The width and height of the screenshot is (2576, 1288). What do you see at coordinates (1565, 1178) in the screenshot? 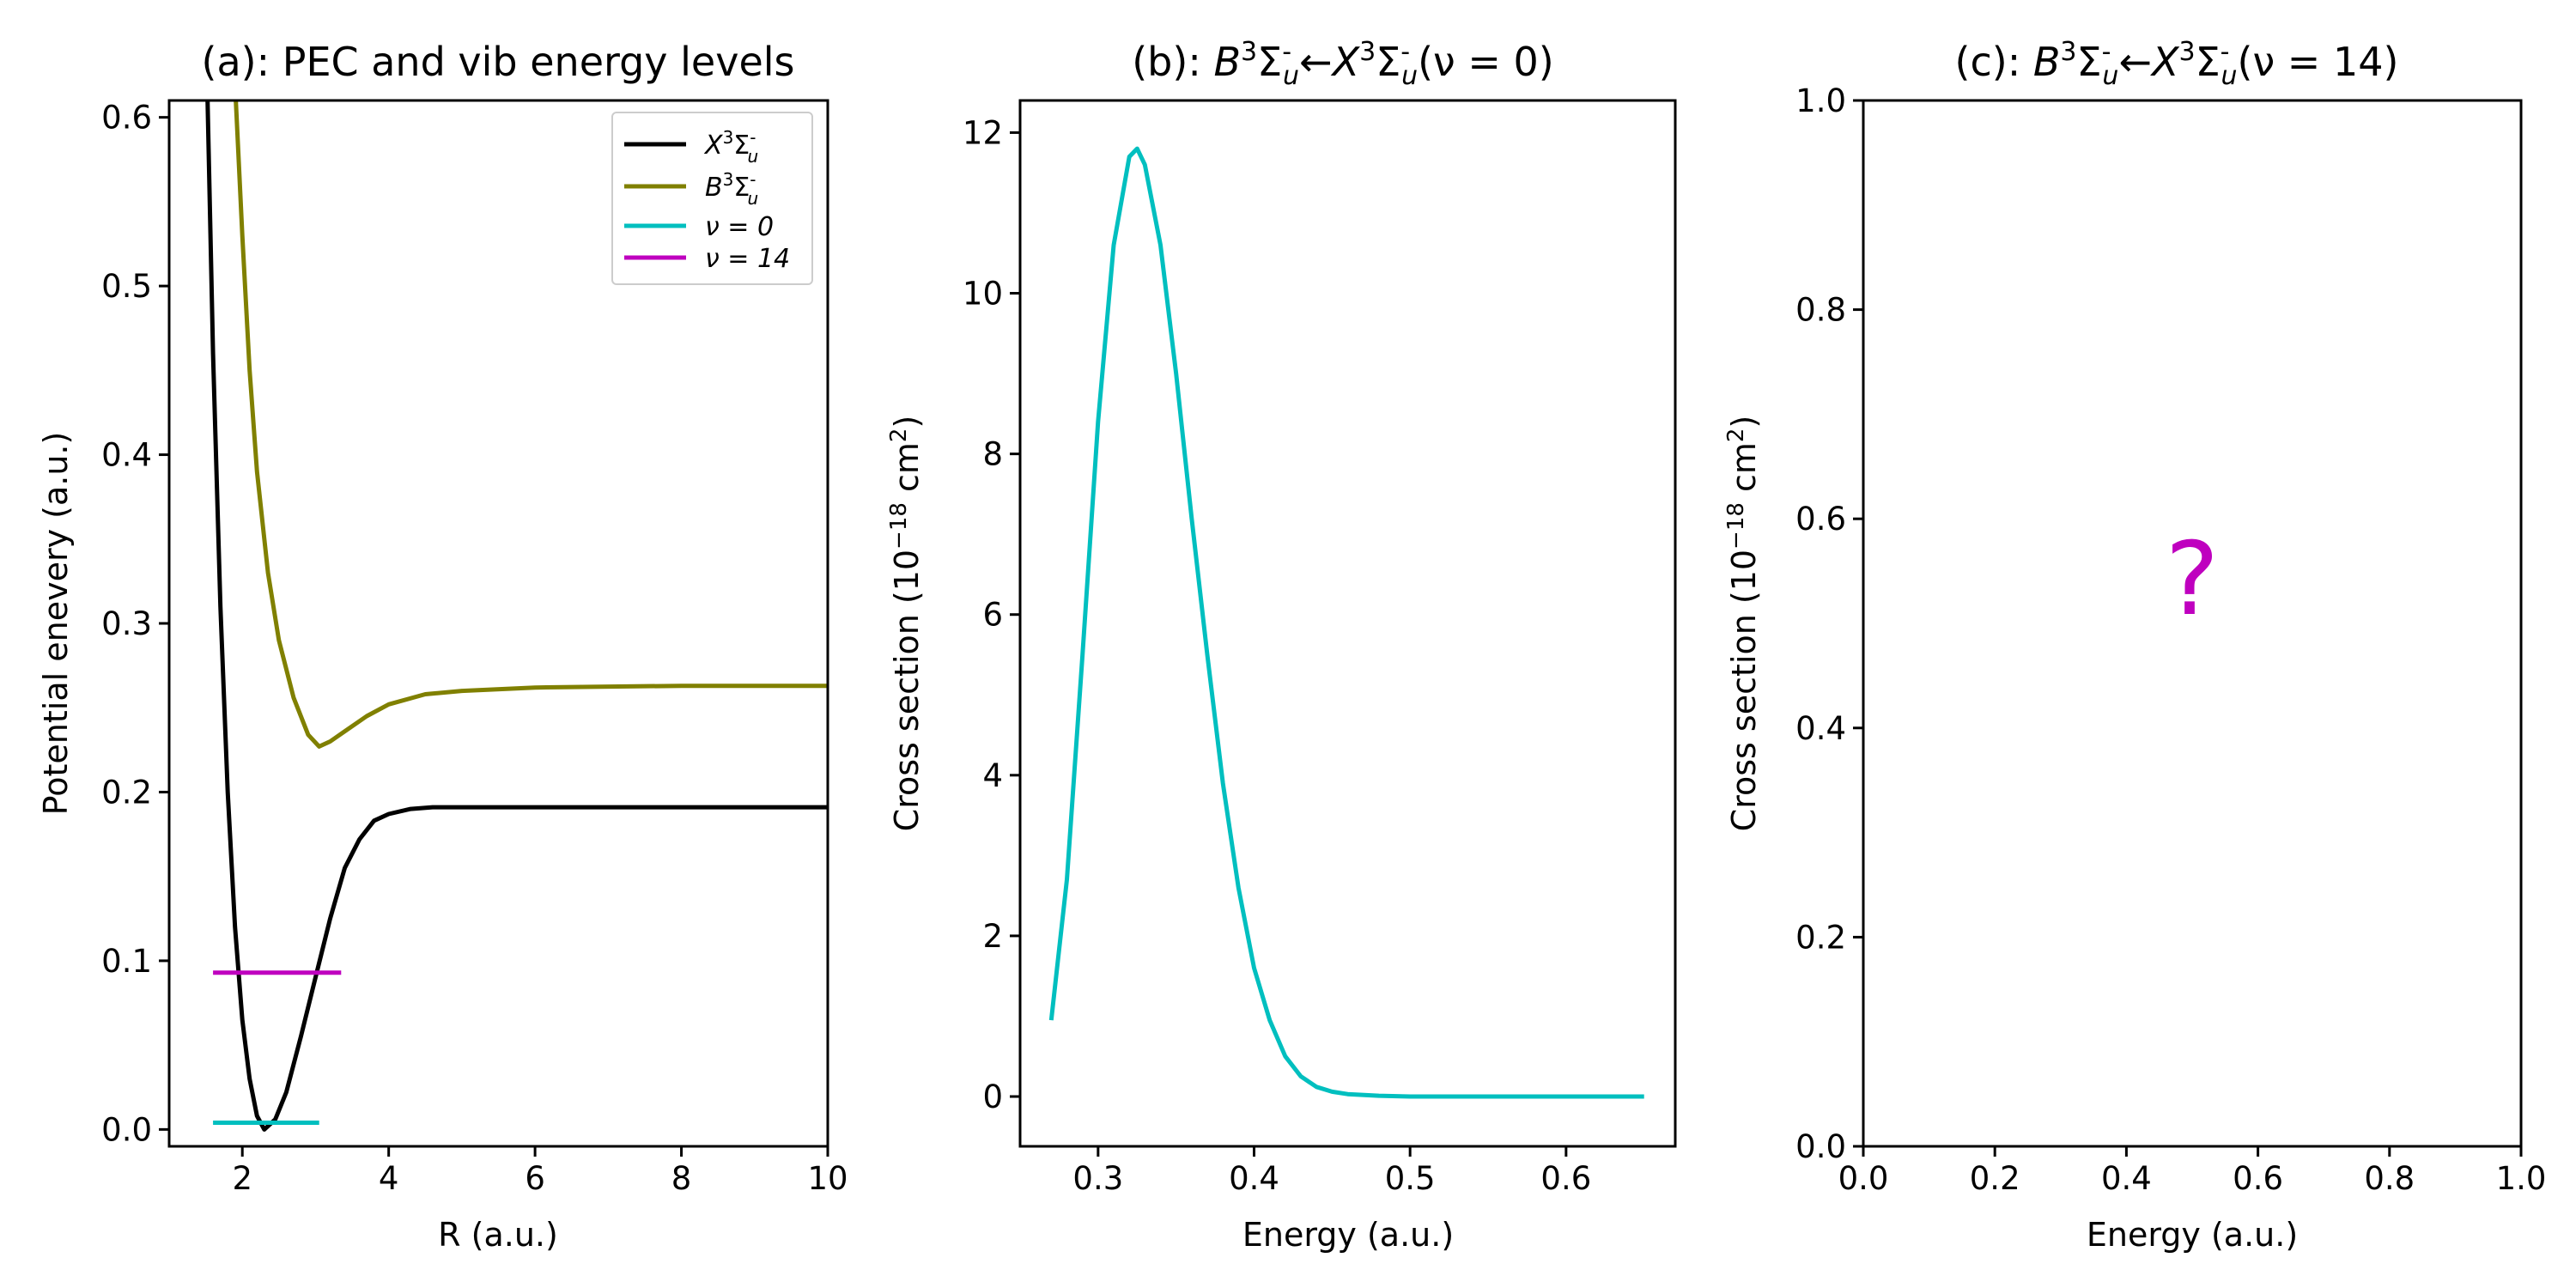
I see `panel-b-xtick-label: 0.6` at bounding box center [1565, 1178].